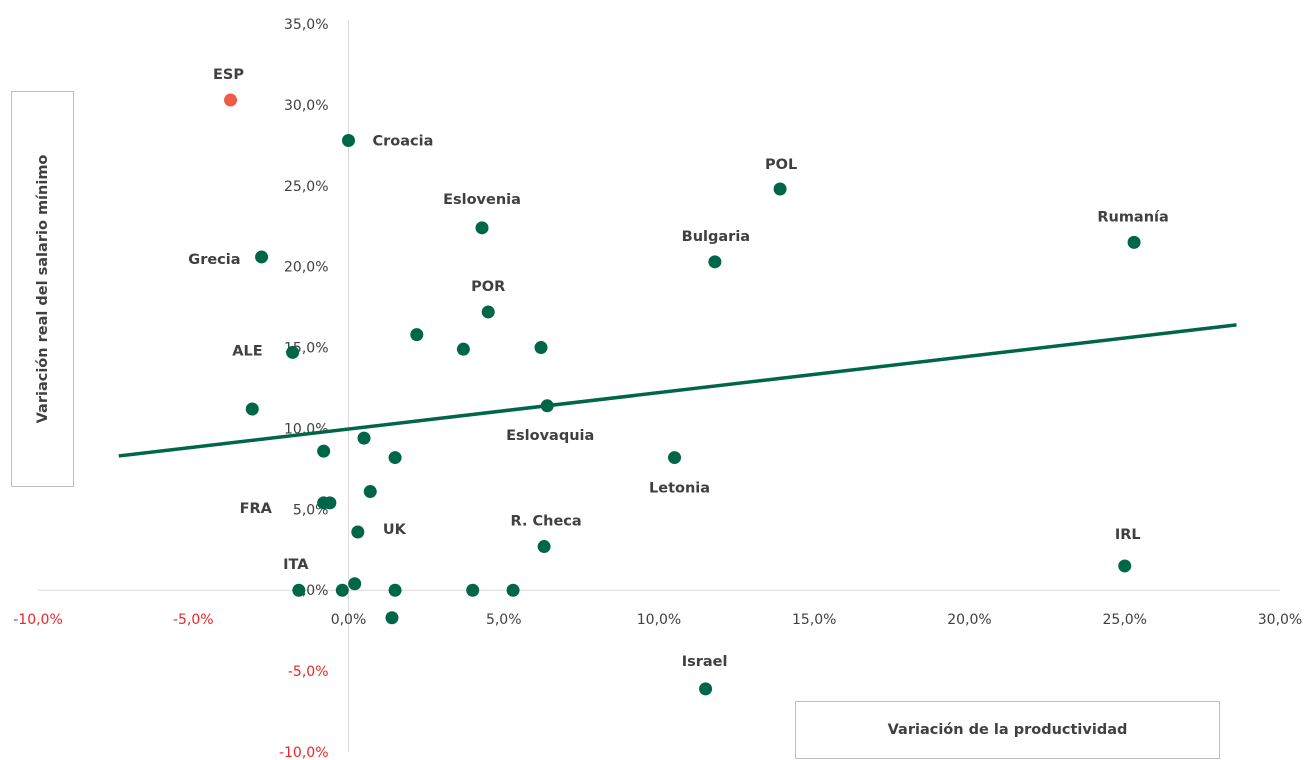 The width and height of the screenshot is (1304, 760). I want to click on point-label: R. Checa, so click(546, 522).